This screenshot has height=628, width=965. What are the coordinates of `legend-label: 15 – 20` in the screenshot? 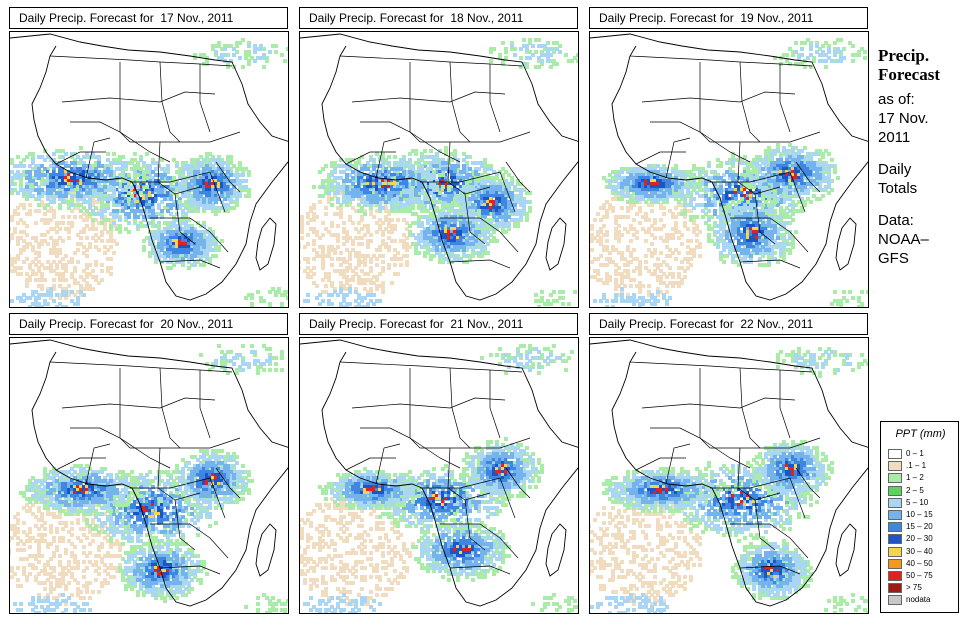 It's located at (919, 527).